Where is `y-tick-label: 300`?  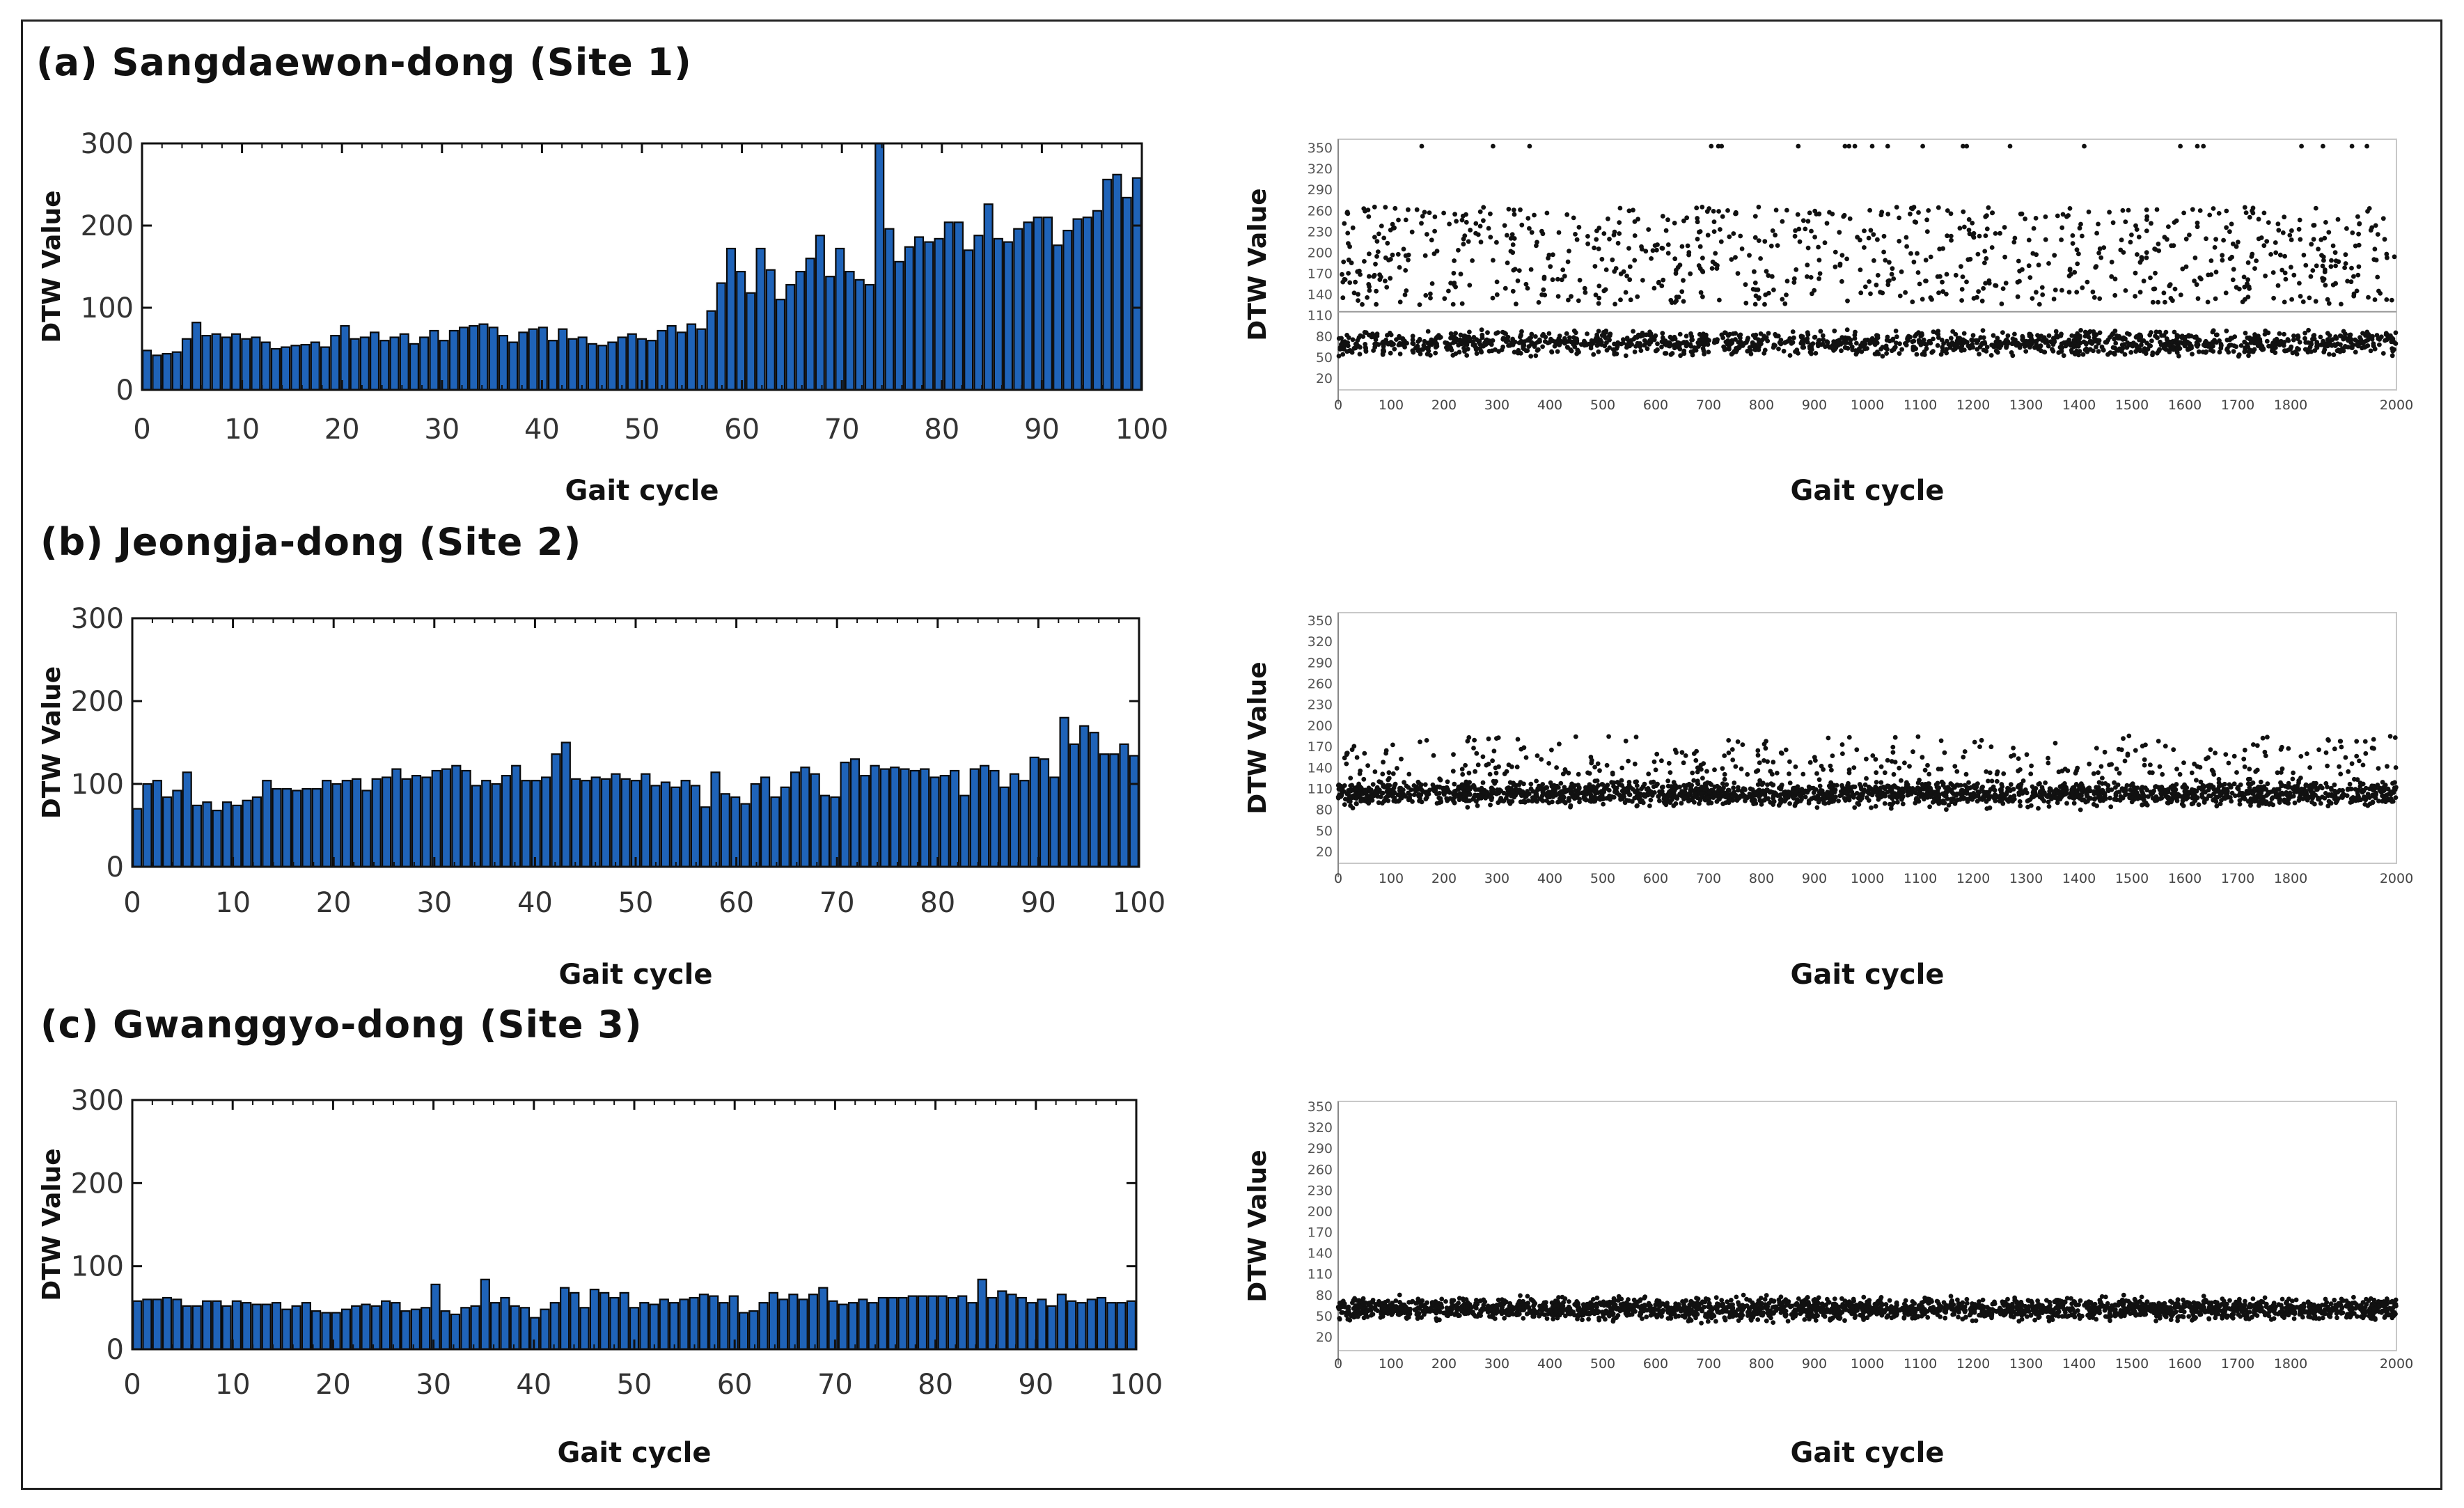
y-tick-label: 300 is located at coordinates (97, 619).